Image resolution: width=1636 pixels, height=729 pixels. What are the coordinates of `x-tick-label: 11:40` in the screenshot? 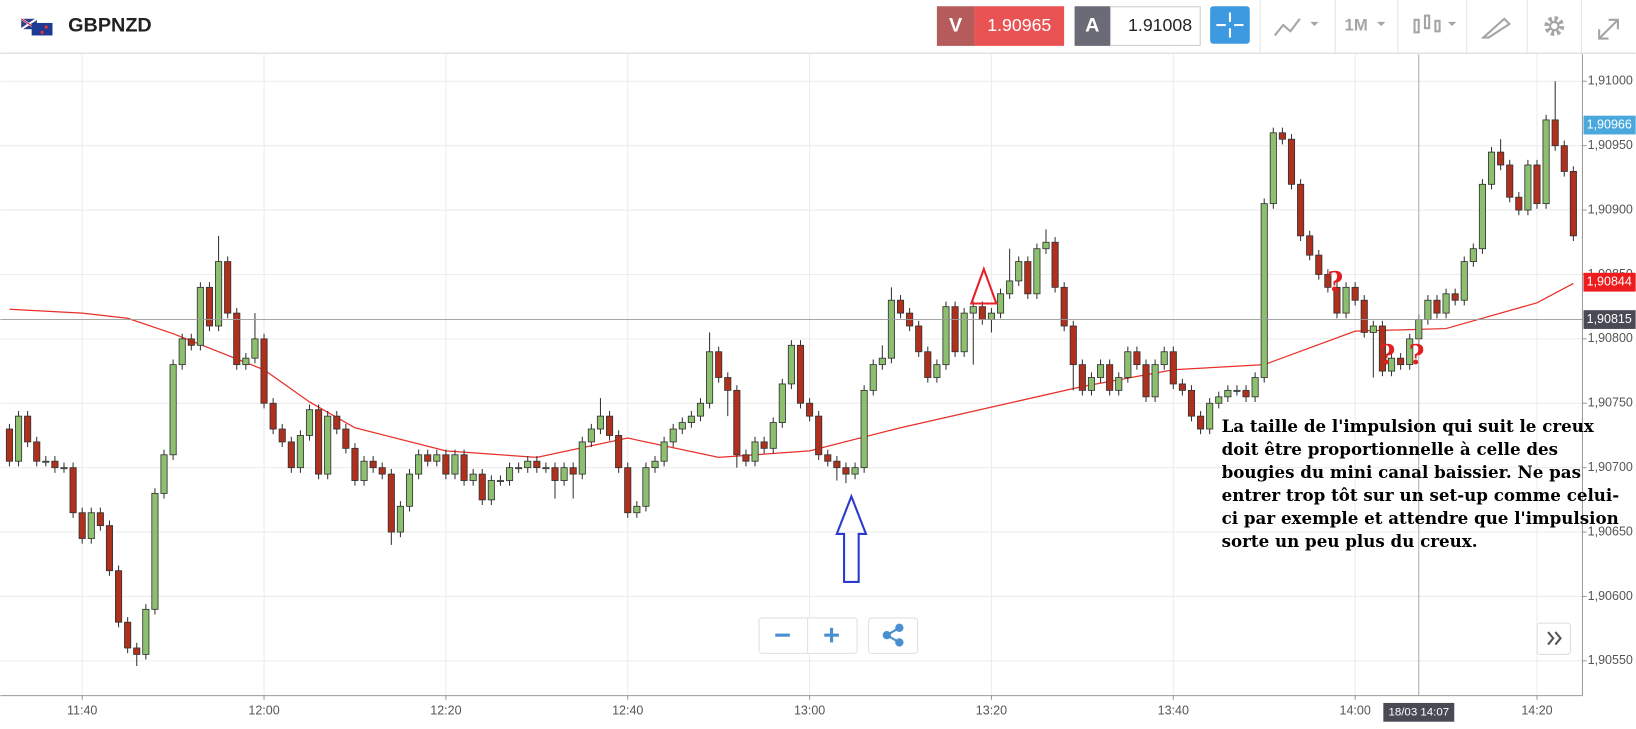 It's located at (82, 711).